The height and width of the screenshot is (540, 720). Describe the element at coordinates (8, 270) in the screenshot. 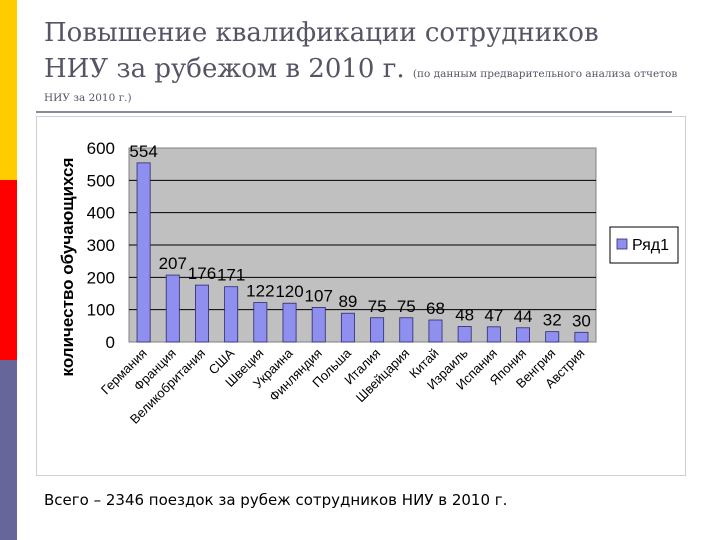

I see `accent-stripe-red` at that location.